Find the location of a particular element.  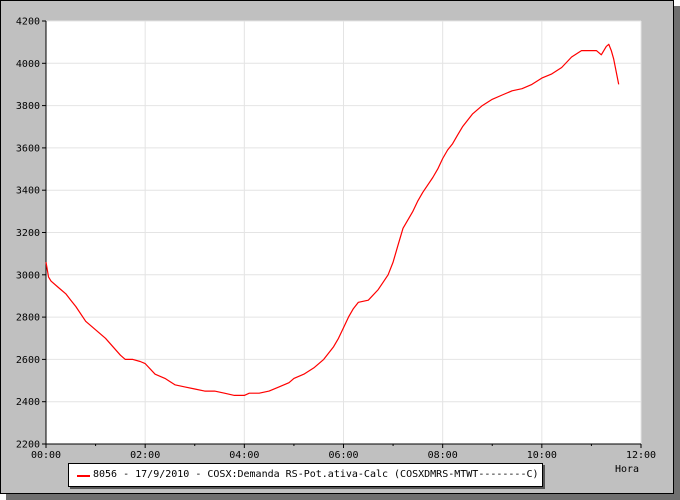

x-tick-label: 12:00 is located at coordinates (641, 455).